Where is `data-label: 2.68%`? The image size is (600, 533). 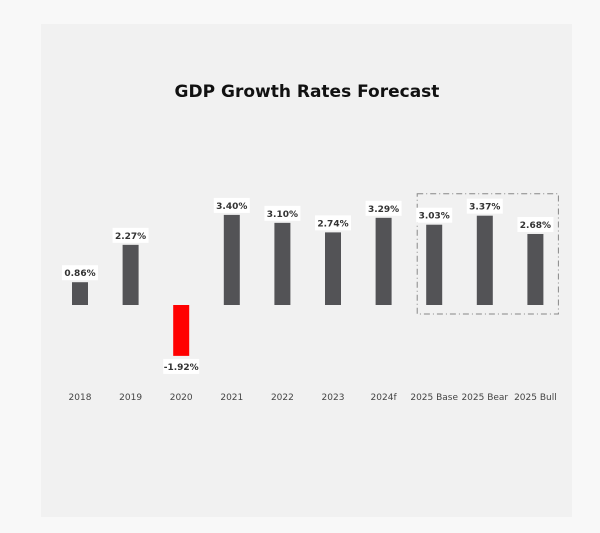
data-label: 2.68% is located at coordinates (535, 226).